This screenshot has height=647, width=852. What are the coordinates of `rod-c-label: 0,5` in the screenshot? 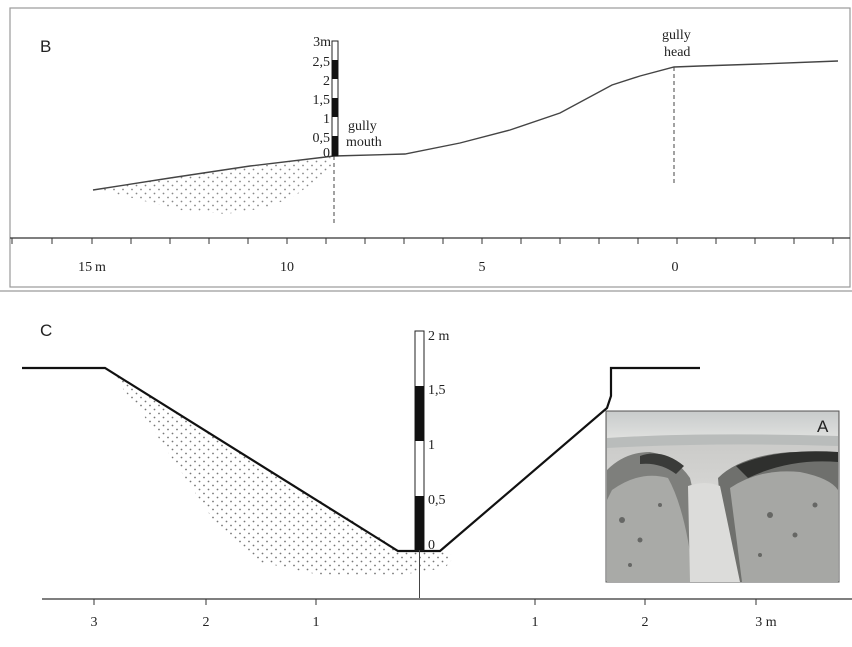 It's located at (437, 500).